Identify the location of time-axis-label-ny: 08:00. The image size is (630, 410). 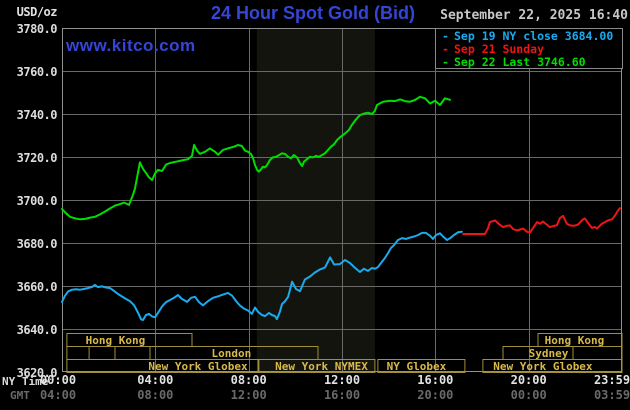
(248, 380).